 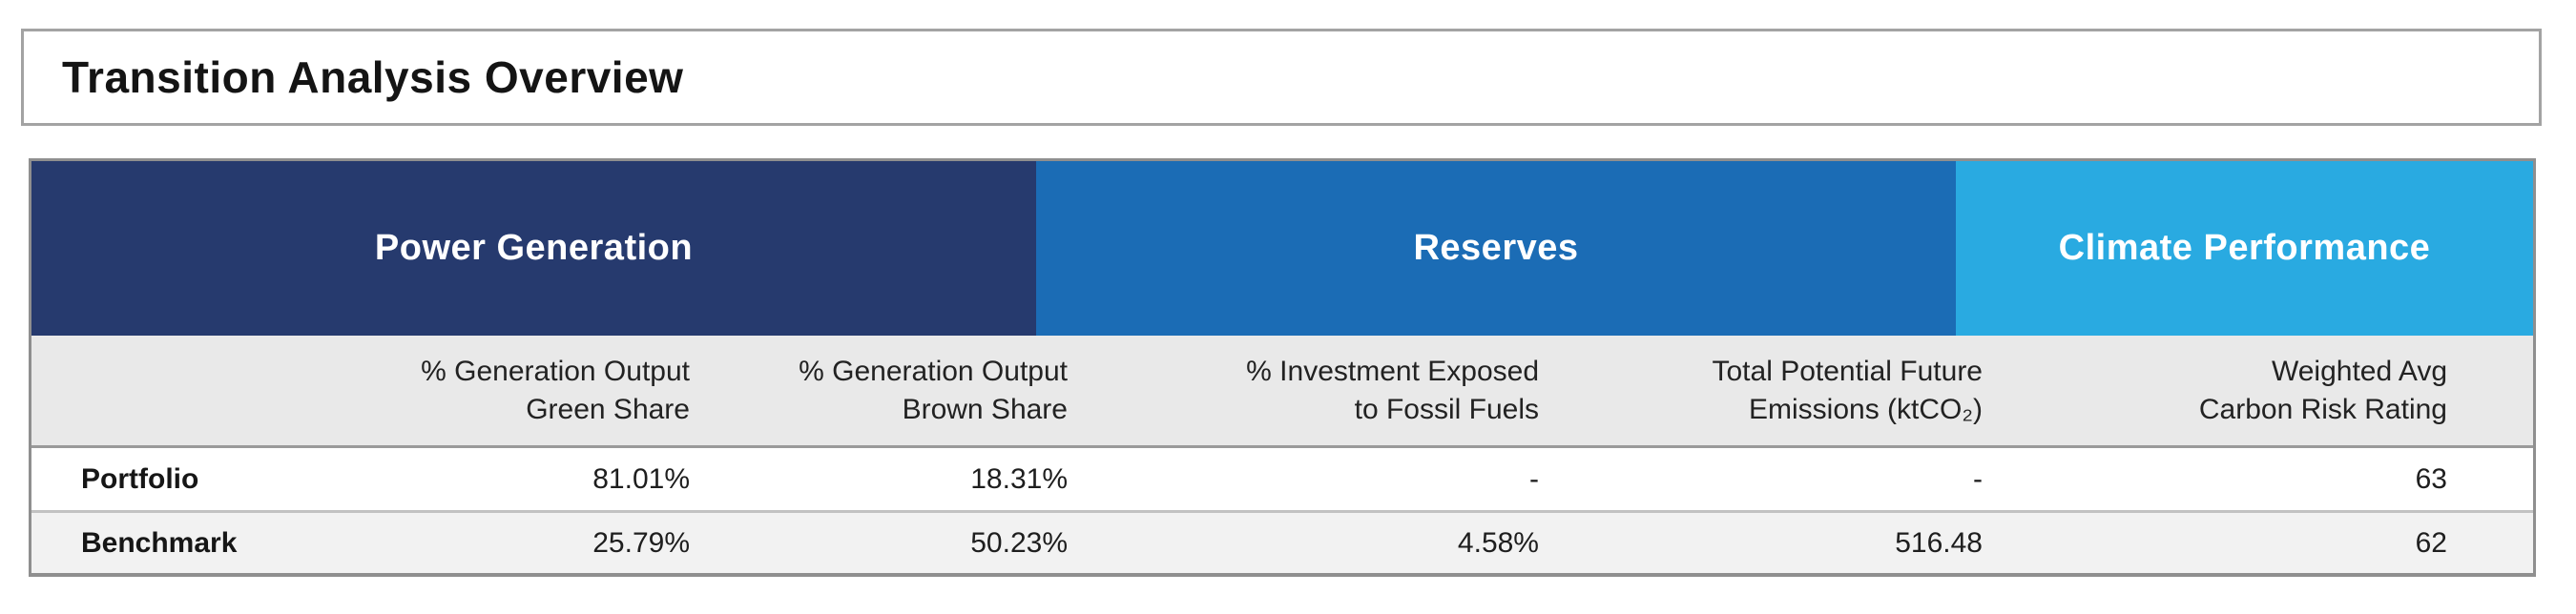 I want to click on column-header-green-share: % Generation Output Green Share, so click(x=541, y=390).